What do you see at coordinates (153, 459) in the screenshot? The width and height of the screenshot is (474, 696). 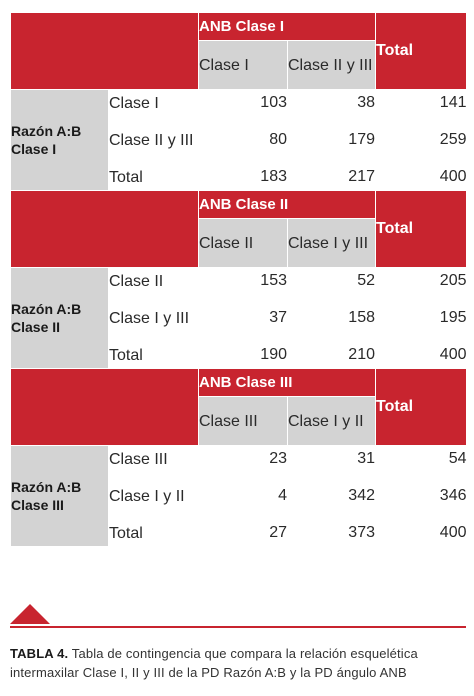 I see `row-label: Clase III` at bounding box center [153, 459].